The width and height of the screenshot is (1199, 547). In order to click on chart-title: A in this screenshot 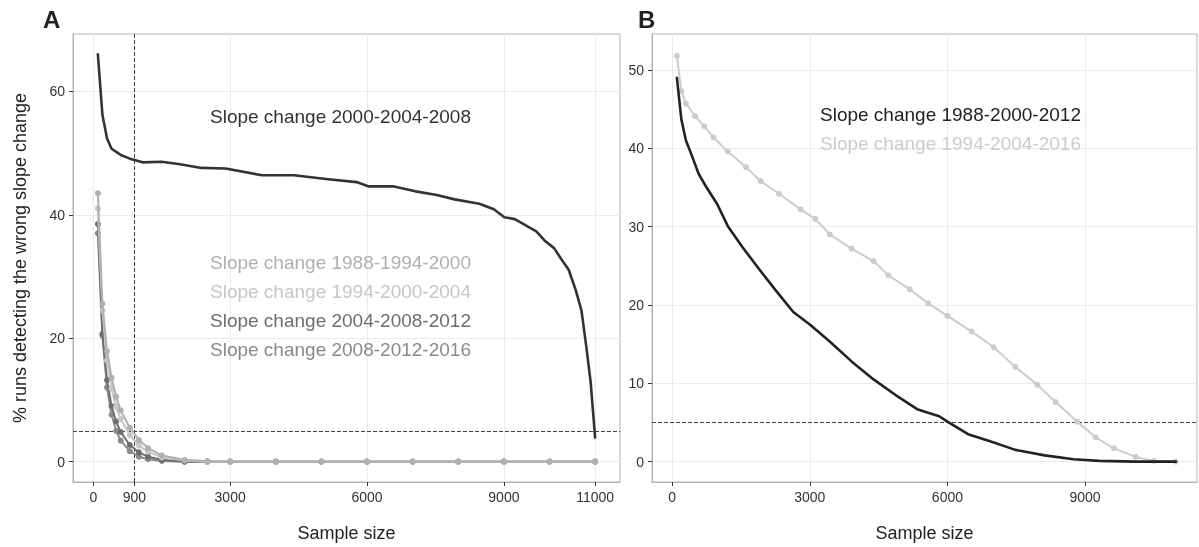, I will do `click(52, 19)`.